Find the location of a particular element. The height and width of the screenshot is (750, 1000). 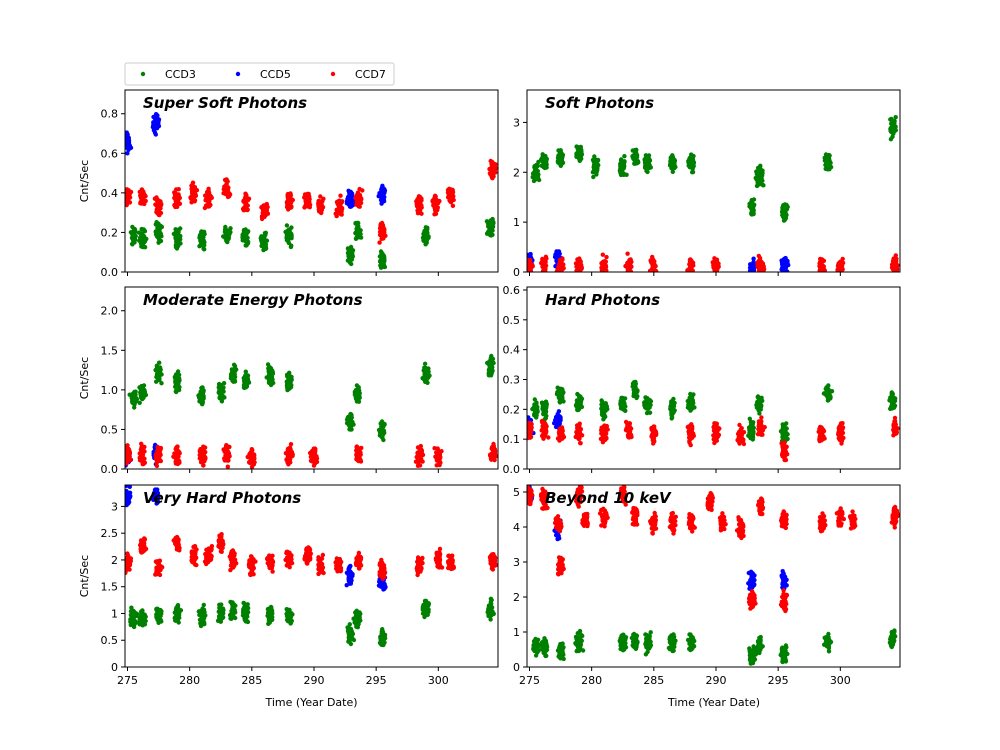

y-tick-label: 1.0 is located at coordinates (110, 390).